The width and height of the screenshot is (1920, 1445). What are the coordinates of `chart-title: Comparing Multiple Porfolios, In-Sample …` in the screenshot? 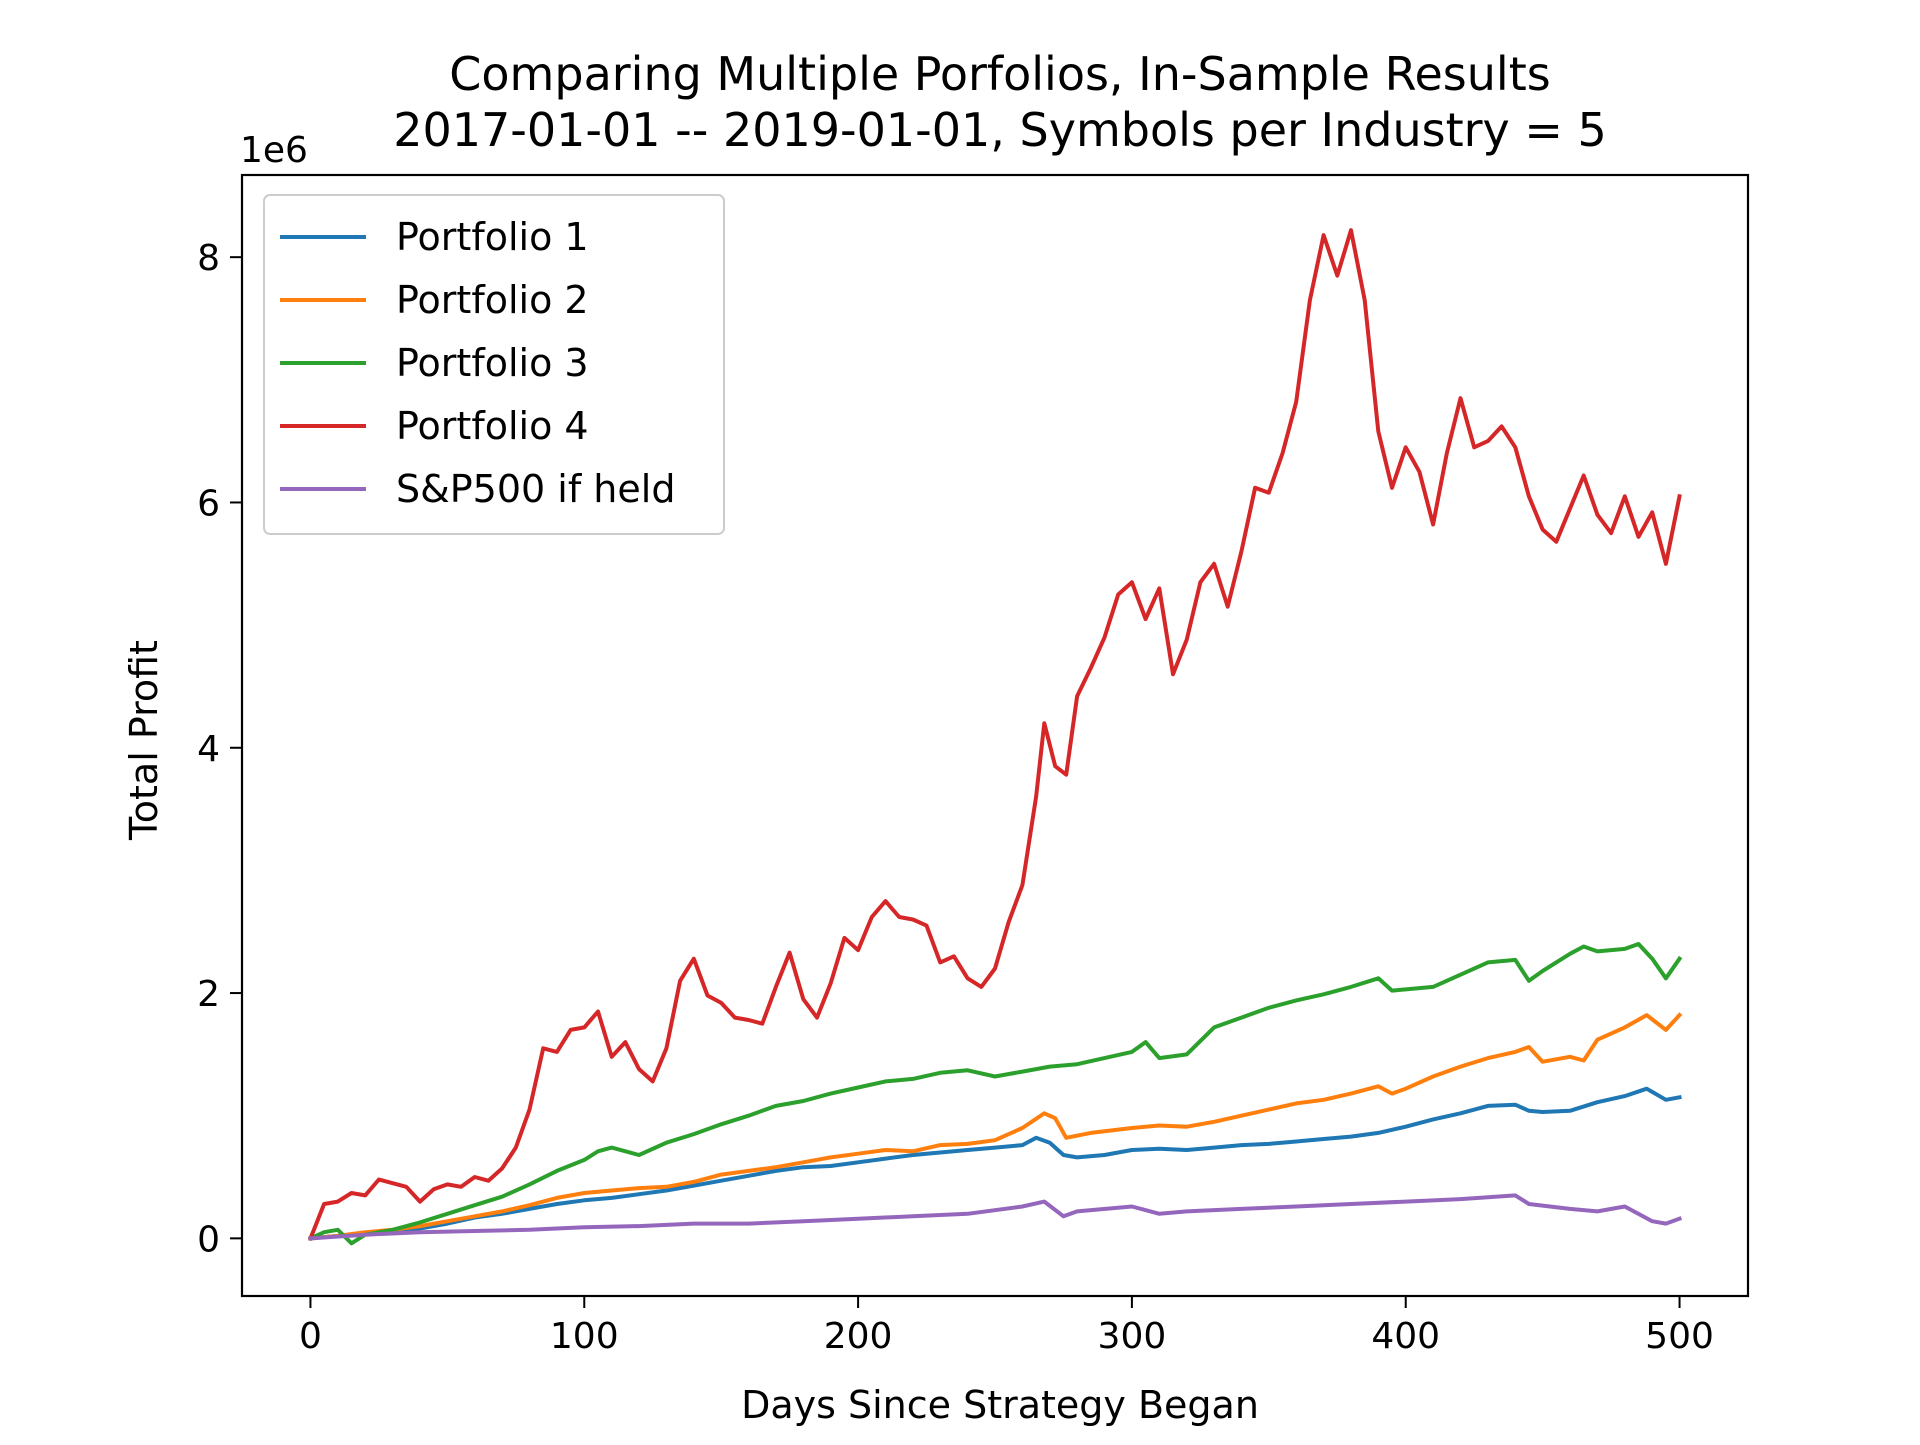 It's located at (999, 74).